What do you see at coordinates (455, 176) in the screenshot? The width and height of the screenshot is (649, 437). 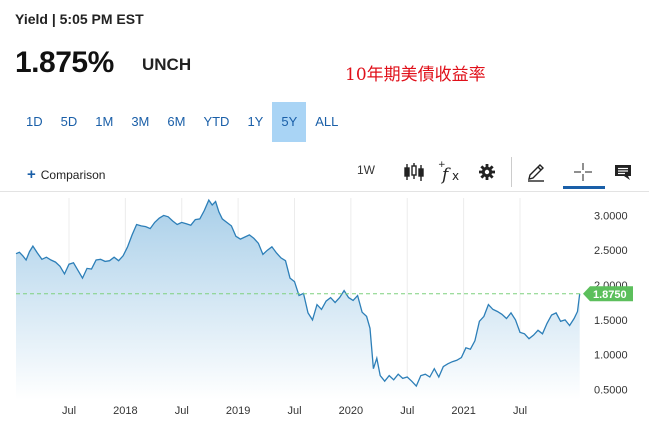 I see `svg-text: x` at bounding box center [455, 176].